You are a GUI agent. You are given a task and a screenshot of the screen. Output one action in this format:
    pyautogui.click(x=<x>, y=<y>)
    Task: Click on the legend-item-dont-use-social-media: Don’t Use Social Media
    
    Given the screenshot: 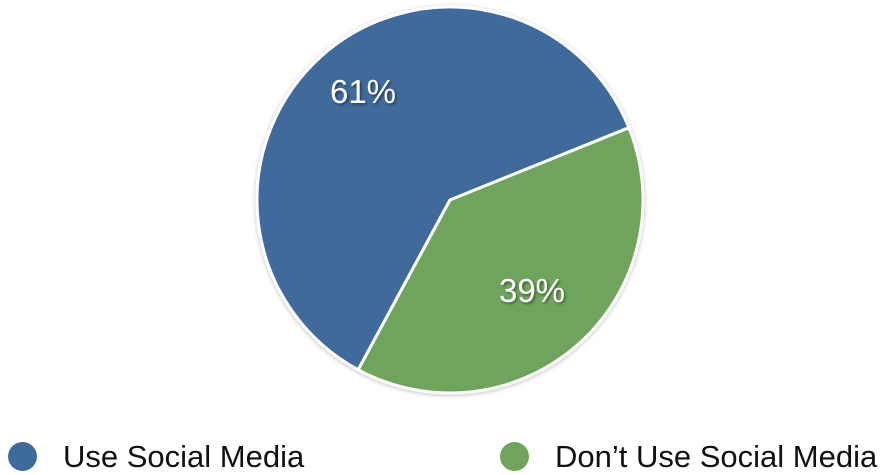 What is the action you would take?
    pyautogui.click(x=688, y=456)
    